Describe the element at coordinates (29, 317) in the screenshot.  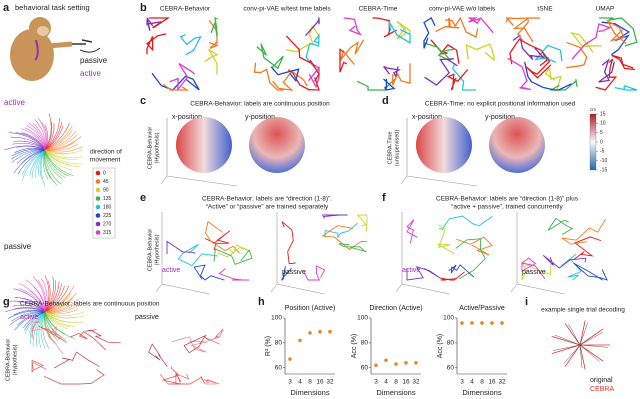
I see `plot-label: active` at that location.